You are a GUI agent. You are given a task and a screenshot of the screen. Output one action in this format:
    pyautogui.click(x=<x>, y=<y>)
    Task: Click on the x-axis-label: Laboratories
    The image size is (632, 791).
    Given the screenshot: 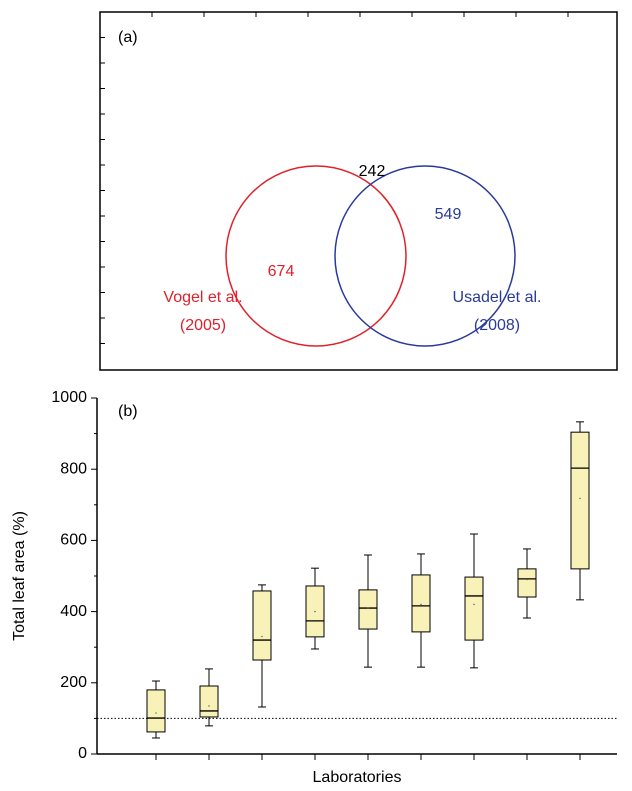 What is the action you would take?
    pyautogui.click(x=357, y=777)
    